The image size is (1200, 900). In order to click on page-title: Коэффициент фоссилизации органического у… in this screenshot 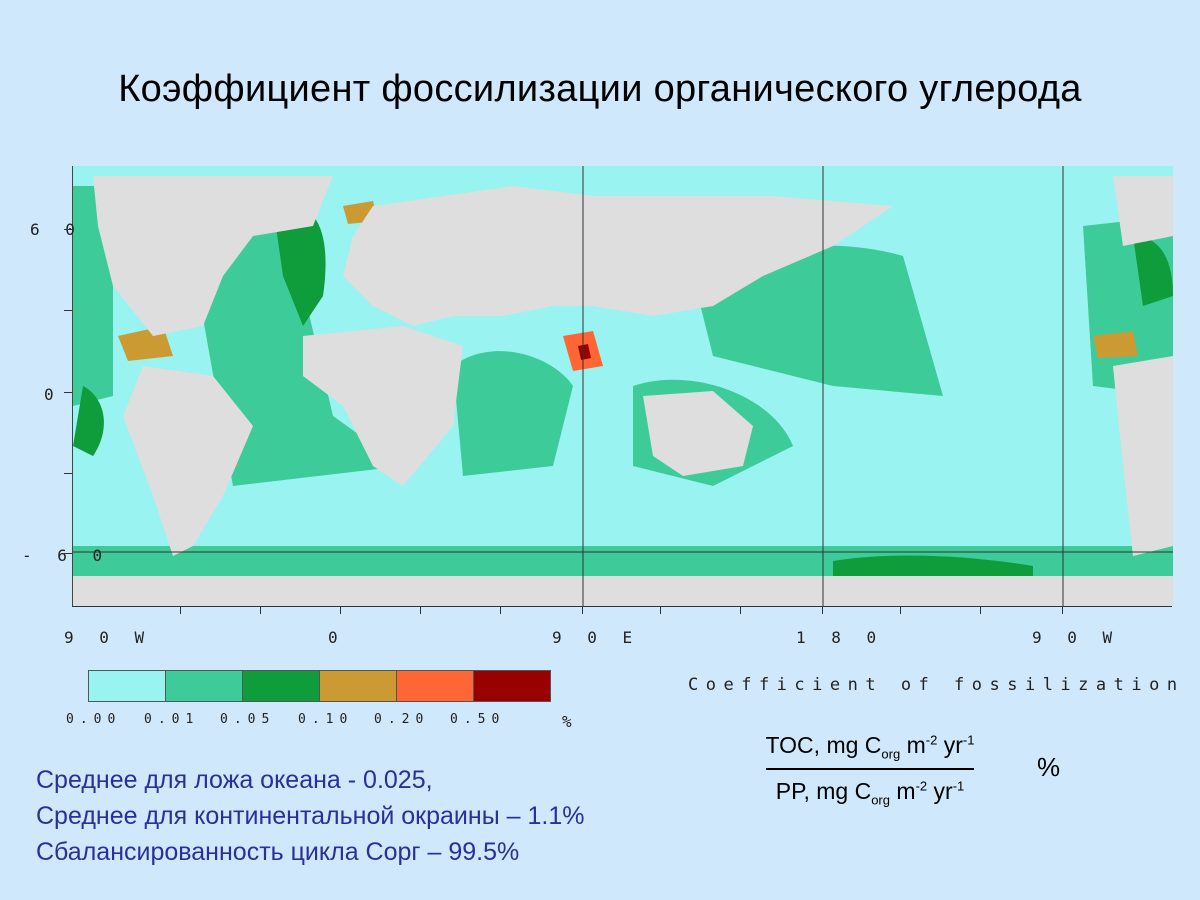, I will do `click(600, 89)`.